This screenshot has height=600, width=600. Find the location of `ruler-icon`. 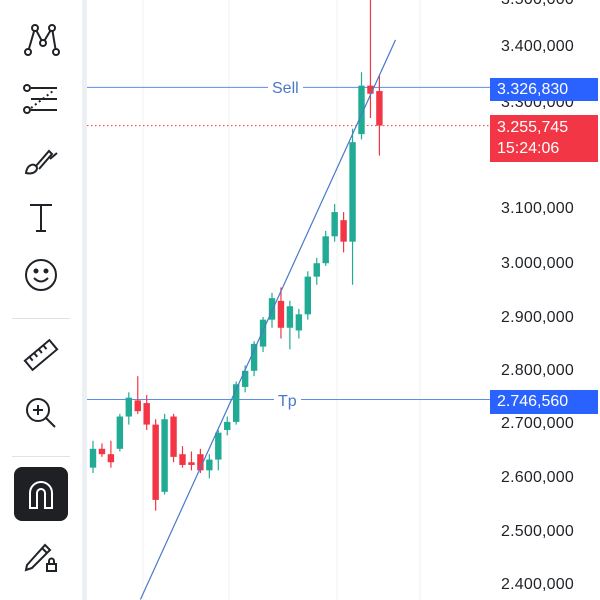

ruler-icon is located at coordinates (41, 355).